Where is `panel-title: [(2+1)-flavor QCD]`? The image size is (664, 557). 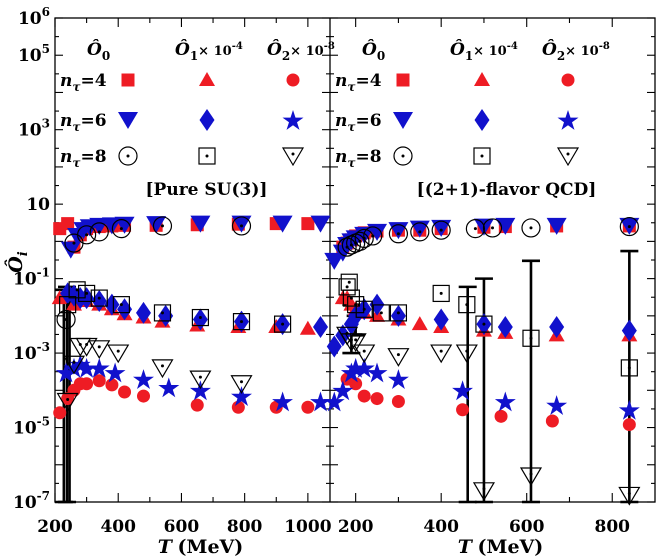
panel-title: [(2+1)-flavor QCD] is located at coordinates (507, 190).